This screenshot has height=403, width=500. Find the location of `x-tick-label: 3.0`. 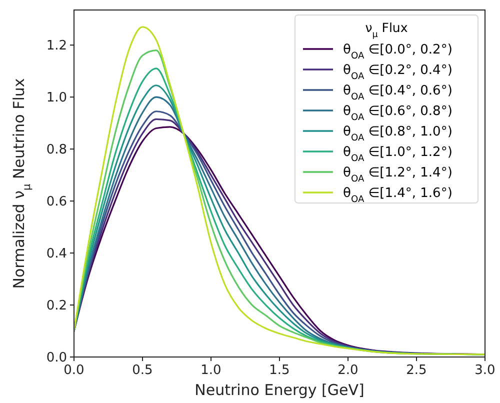

x-tick-label: 3.0 is located at coordinates (485, 370).